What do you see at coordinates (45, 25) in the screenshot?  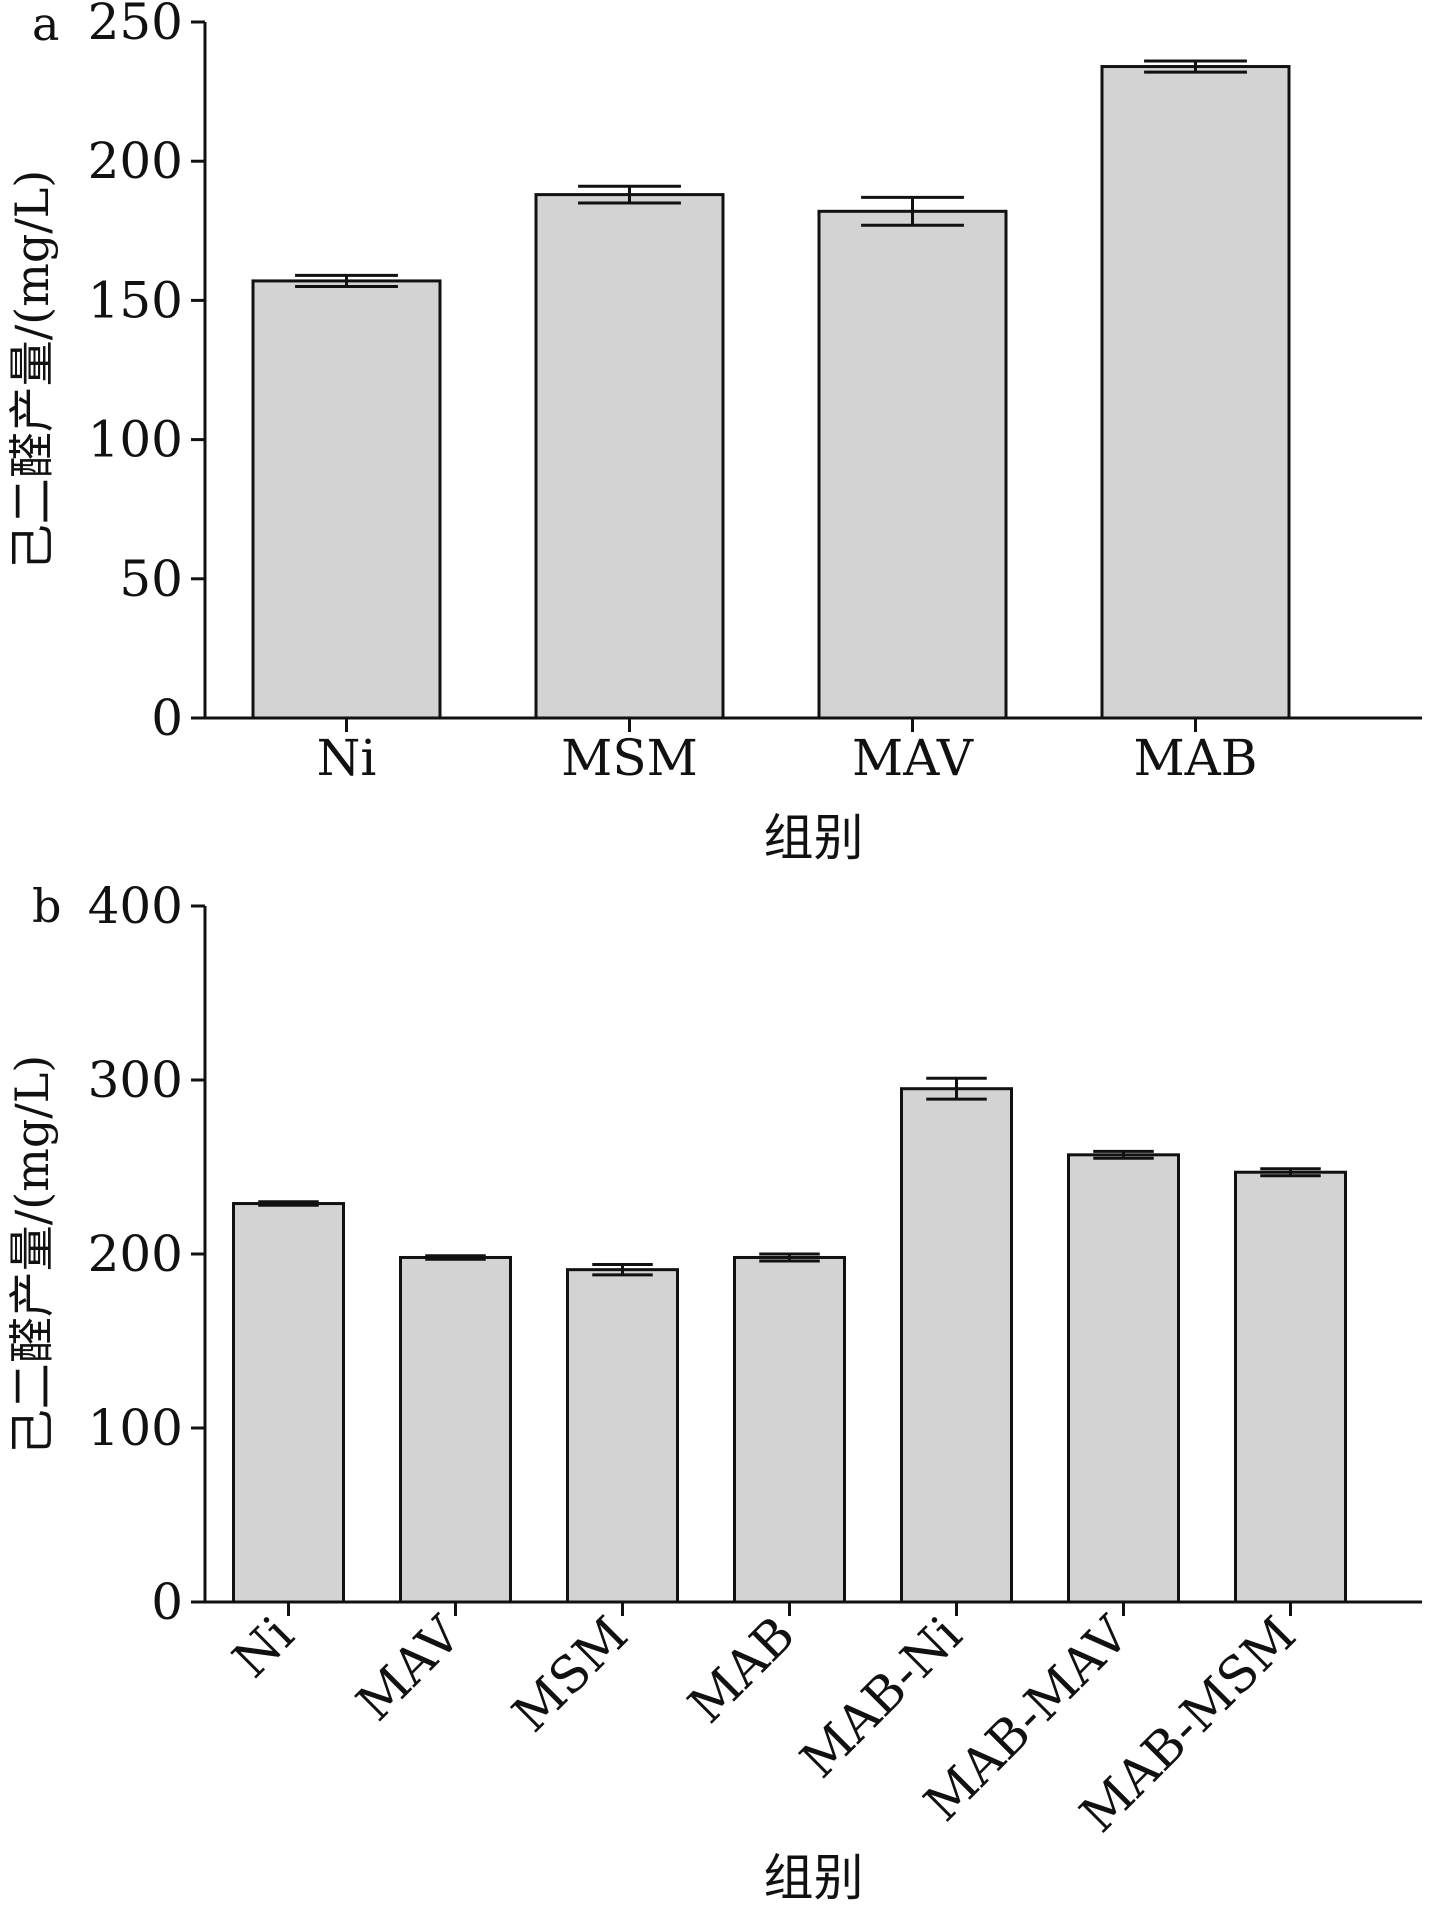 I see `panel-label: a` at bounding box center [45, 25].